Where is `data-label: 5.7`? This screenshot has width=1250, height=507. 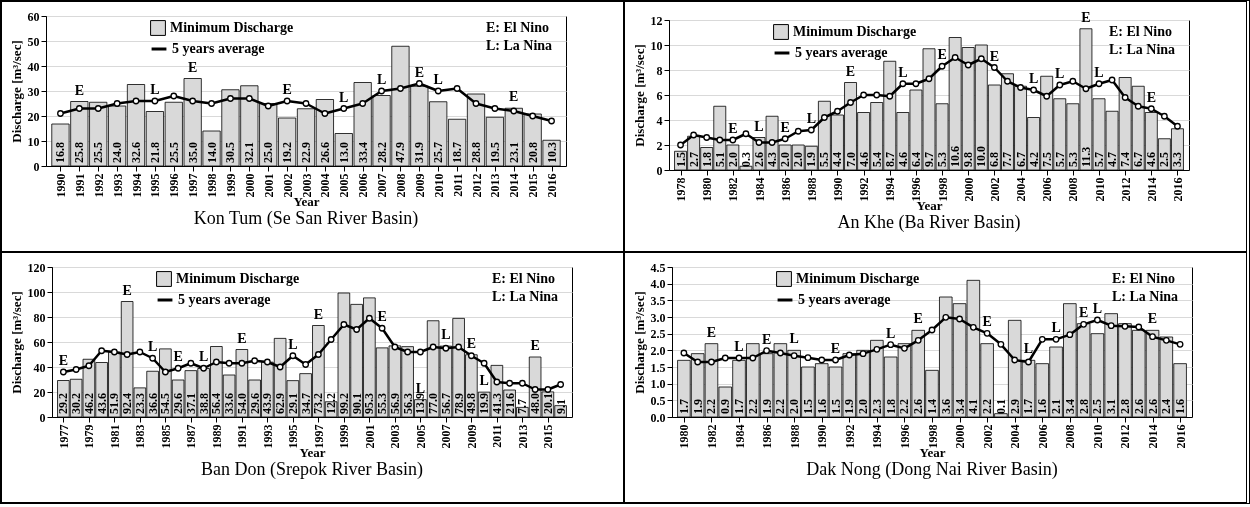
data-label: 5.7 is located at coordinates (1059, 159).